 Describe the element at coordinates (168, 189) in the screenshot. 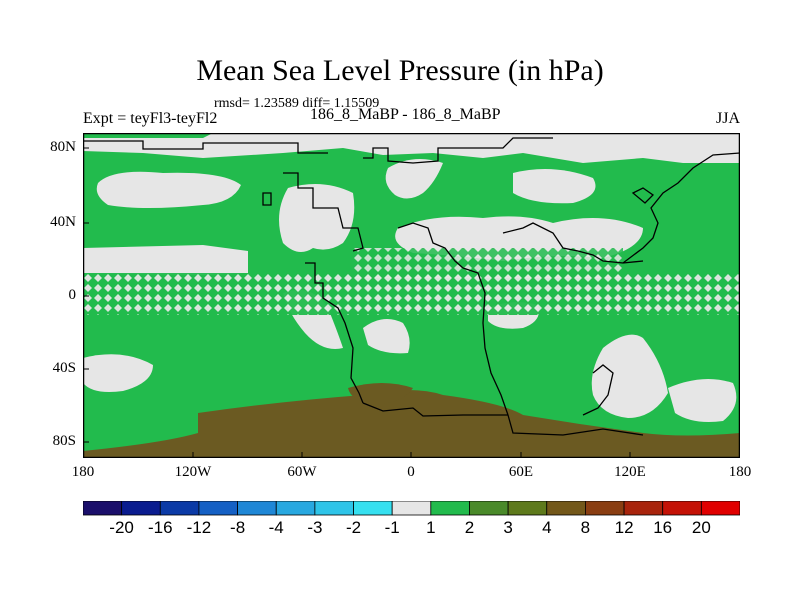

I see `north-america-neutral-region` at that location.